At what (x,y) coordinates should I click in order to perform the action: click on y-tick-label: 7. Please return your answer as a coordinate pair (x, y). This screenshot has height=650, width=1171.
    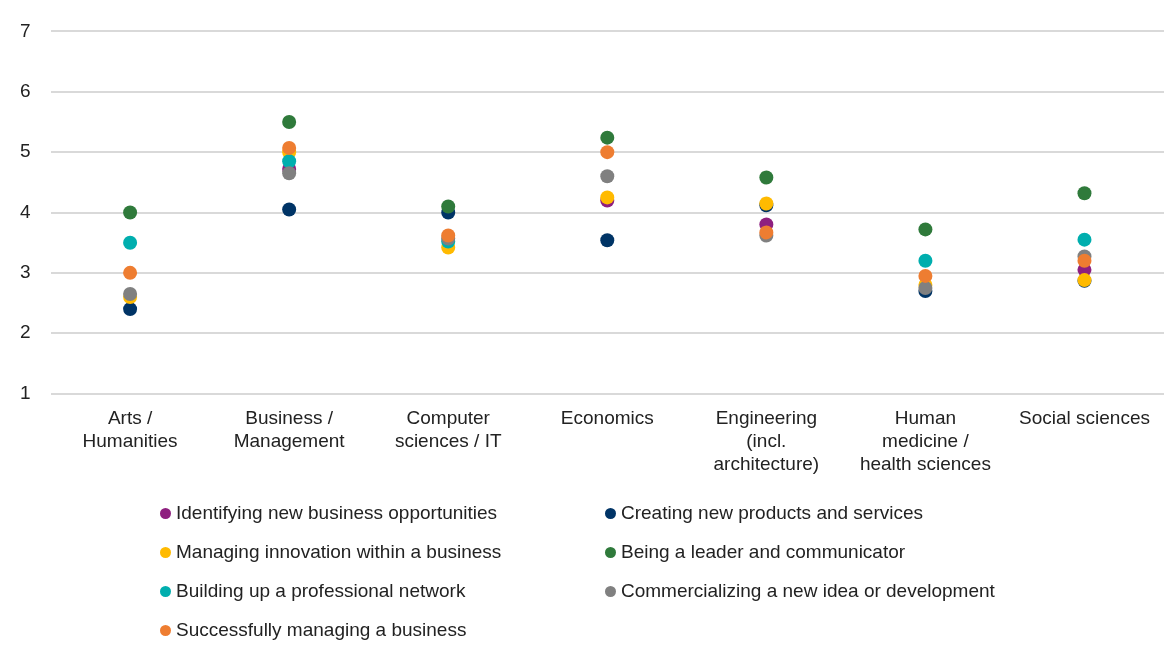
    Looking at the image, I should click on (25, 30).